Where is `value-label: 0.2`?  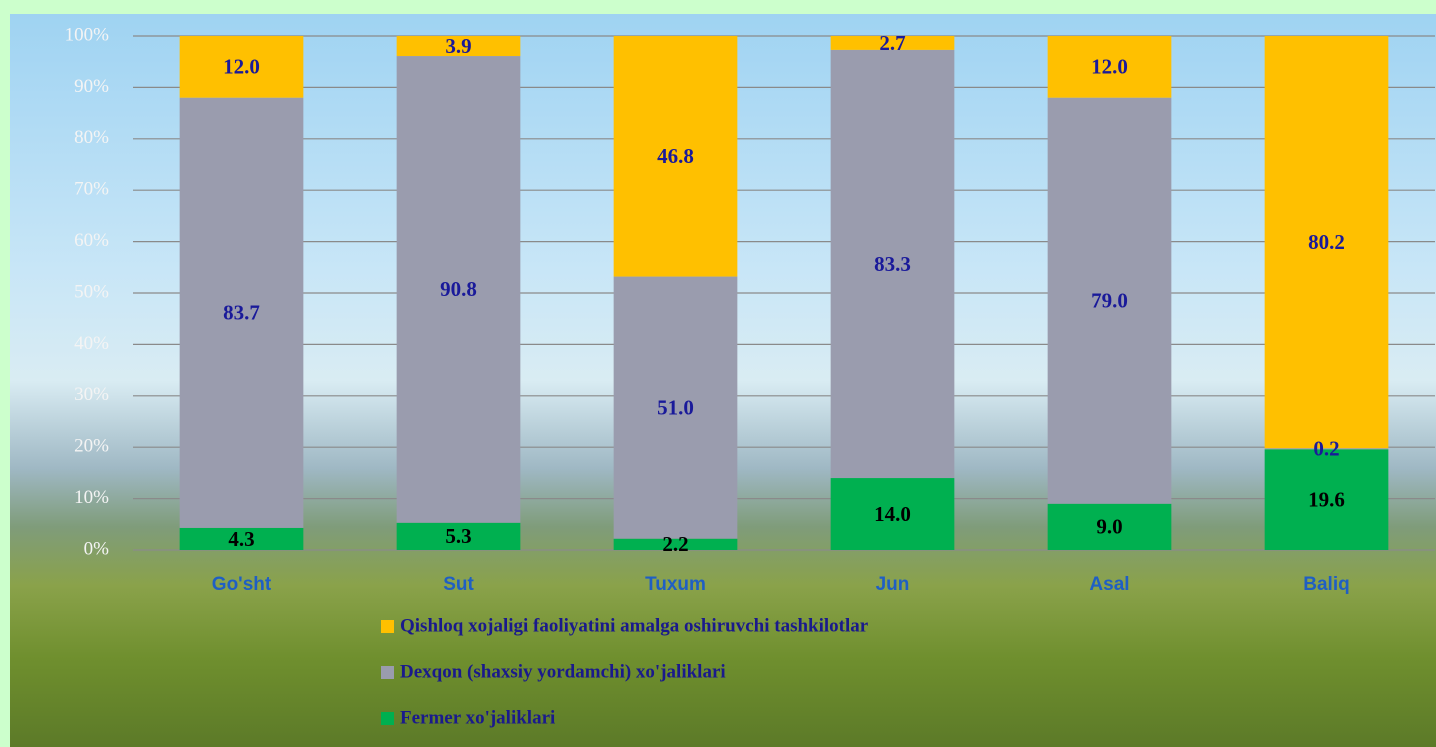
value-label: 0.2 is located at coordinates (1326, 449).